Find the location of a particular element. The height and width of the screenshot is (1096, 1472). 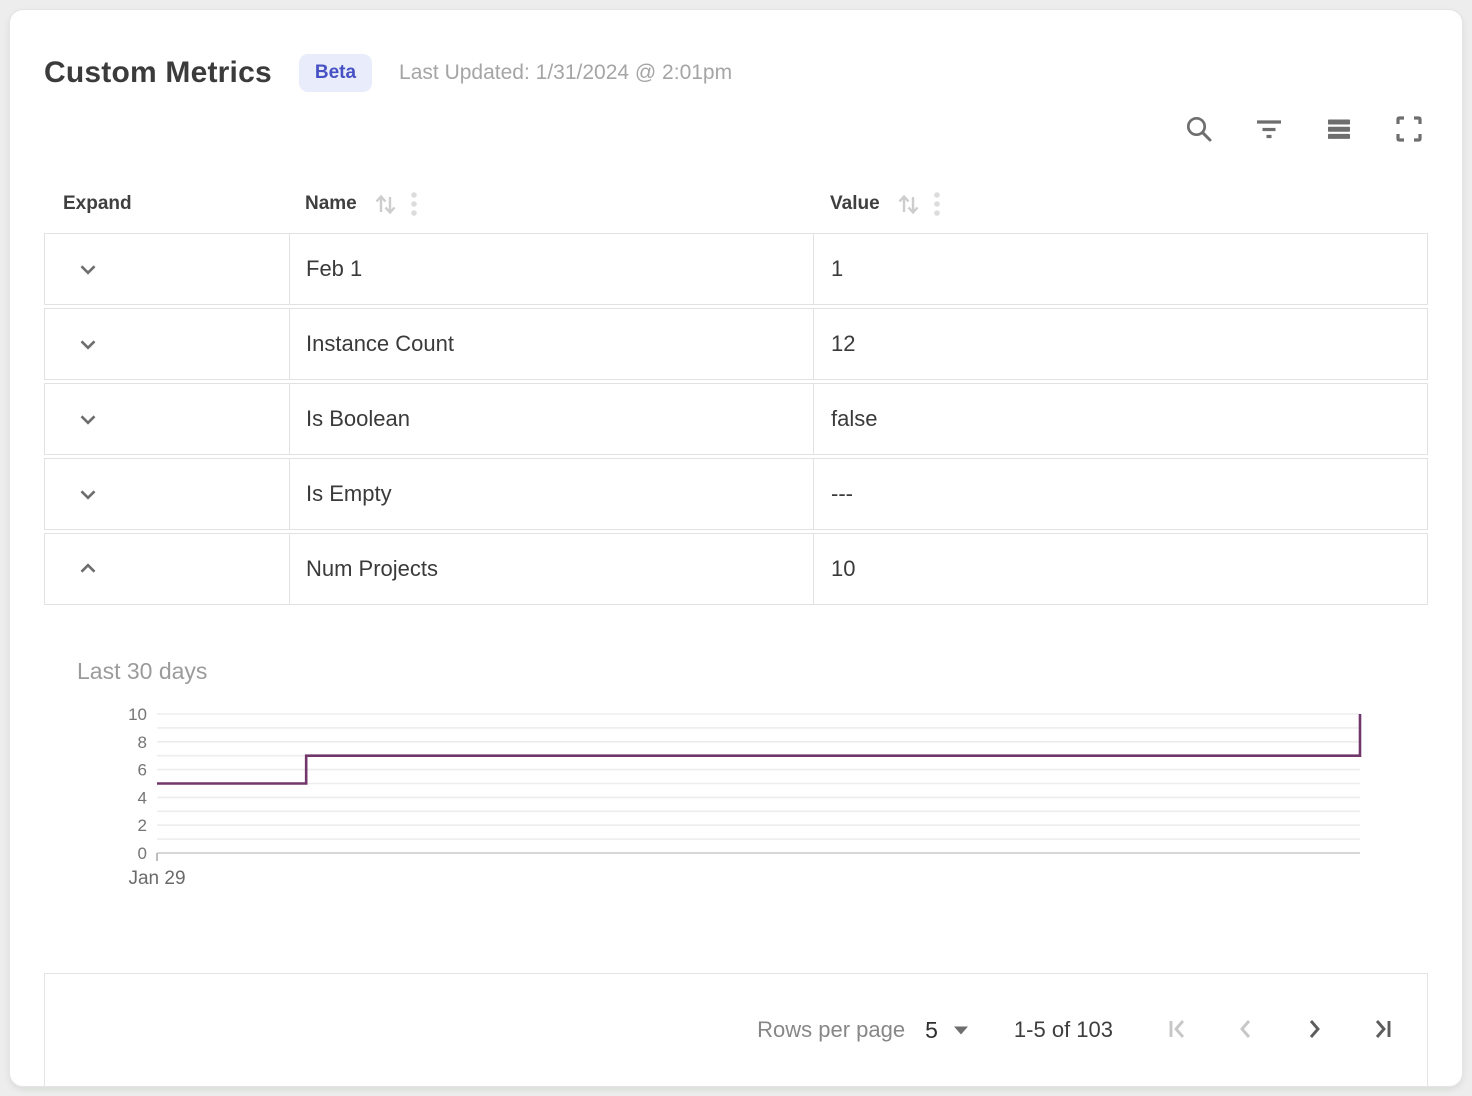

chevron-right-icon is located at coordinates (1314, 1030).